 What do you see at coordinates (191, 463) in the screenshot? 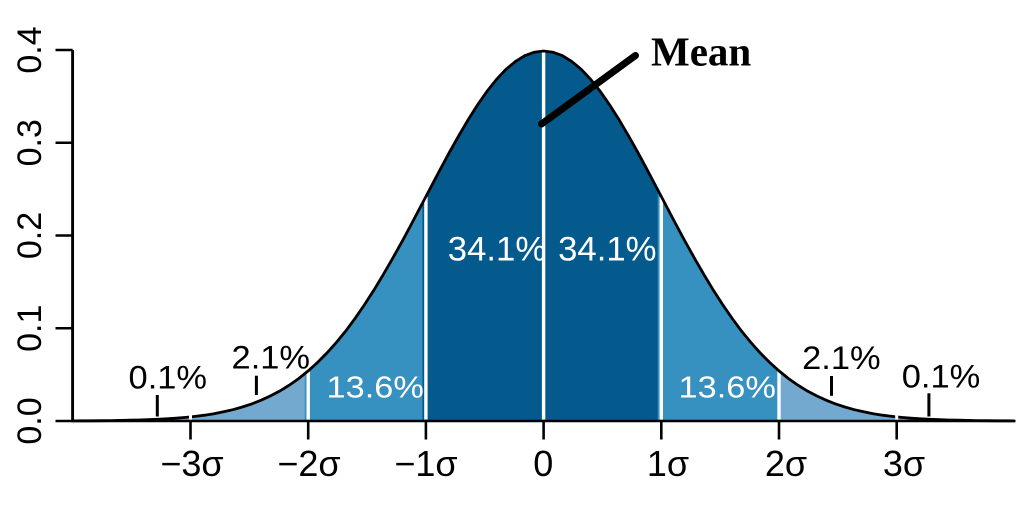
I see `svg-text: −3σ` at bounding box center [191, 463].